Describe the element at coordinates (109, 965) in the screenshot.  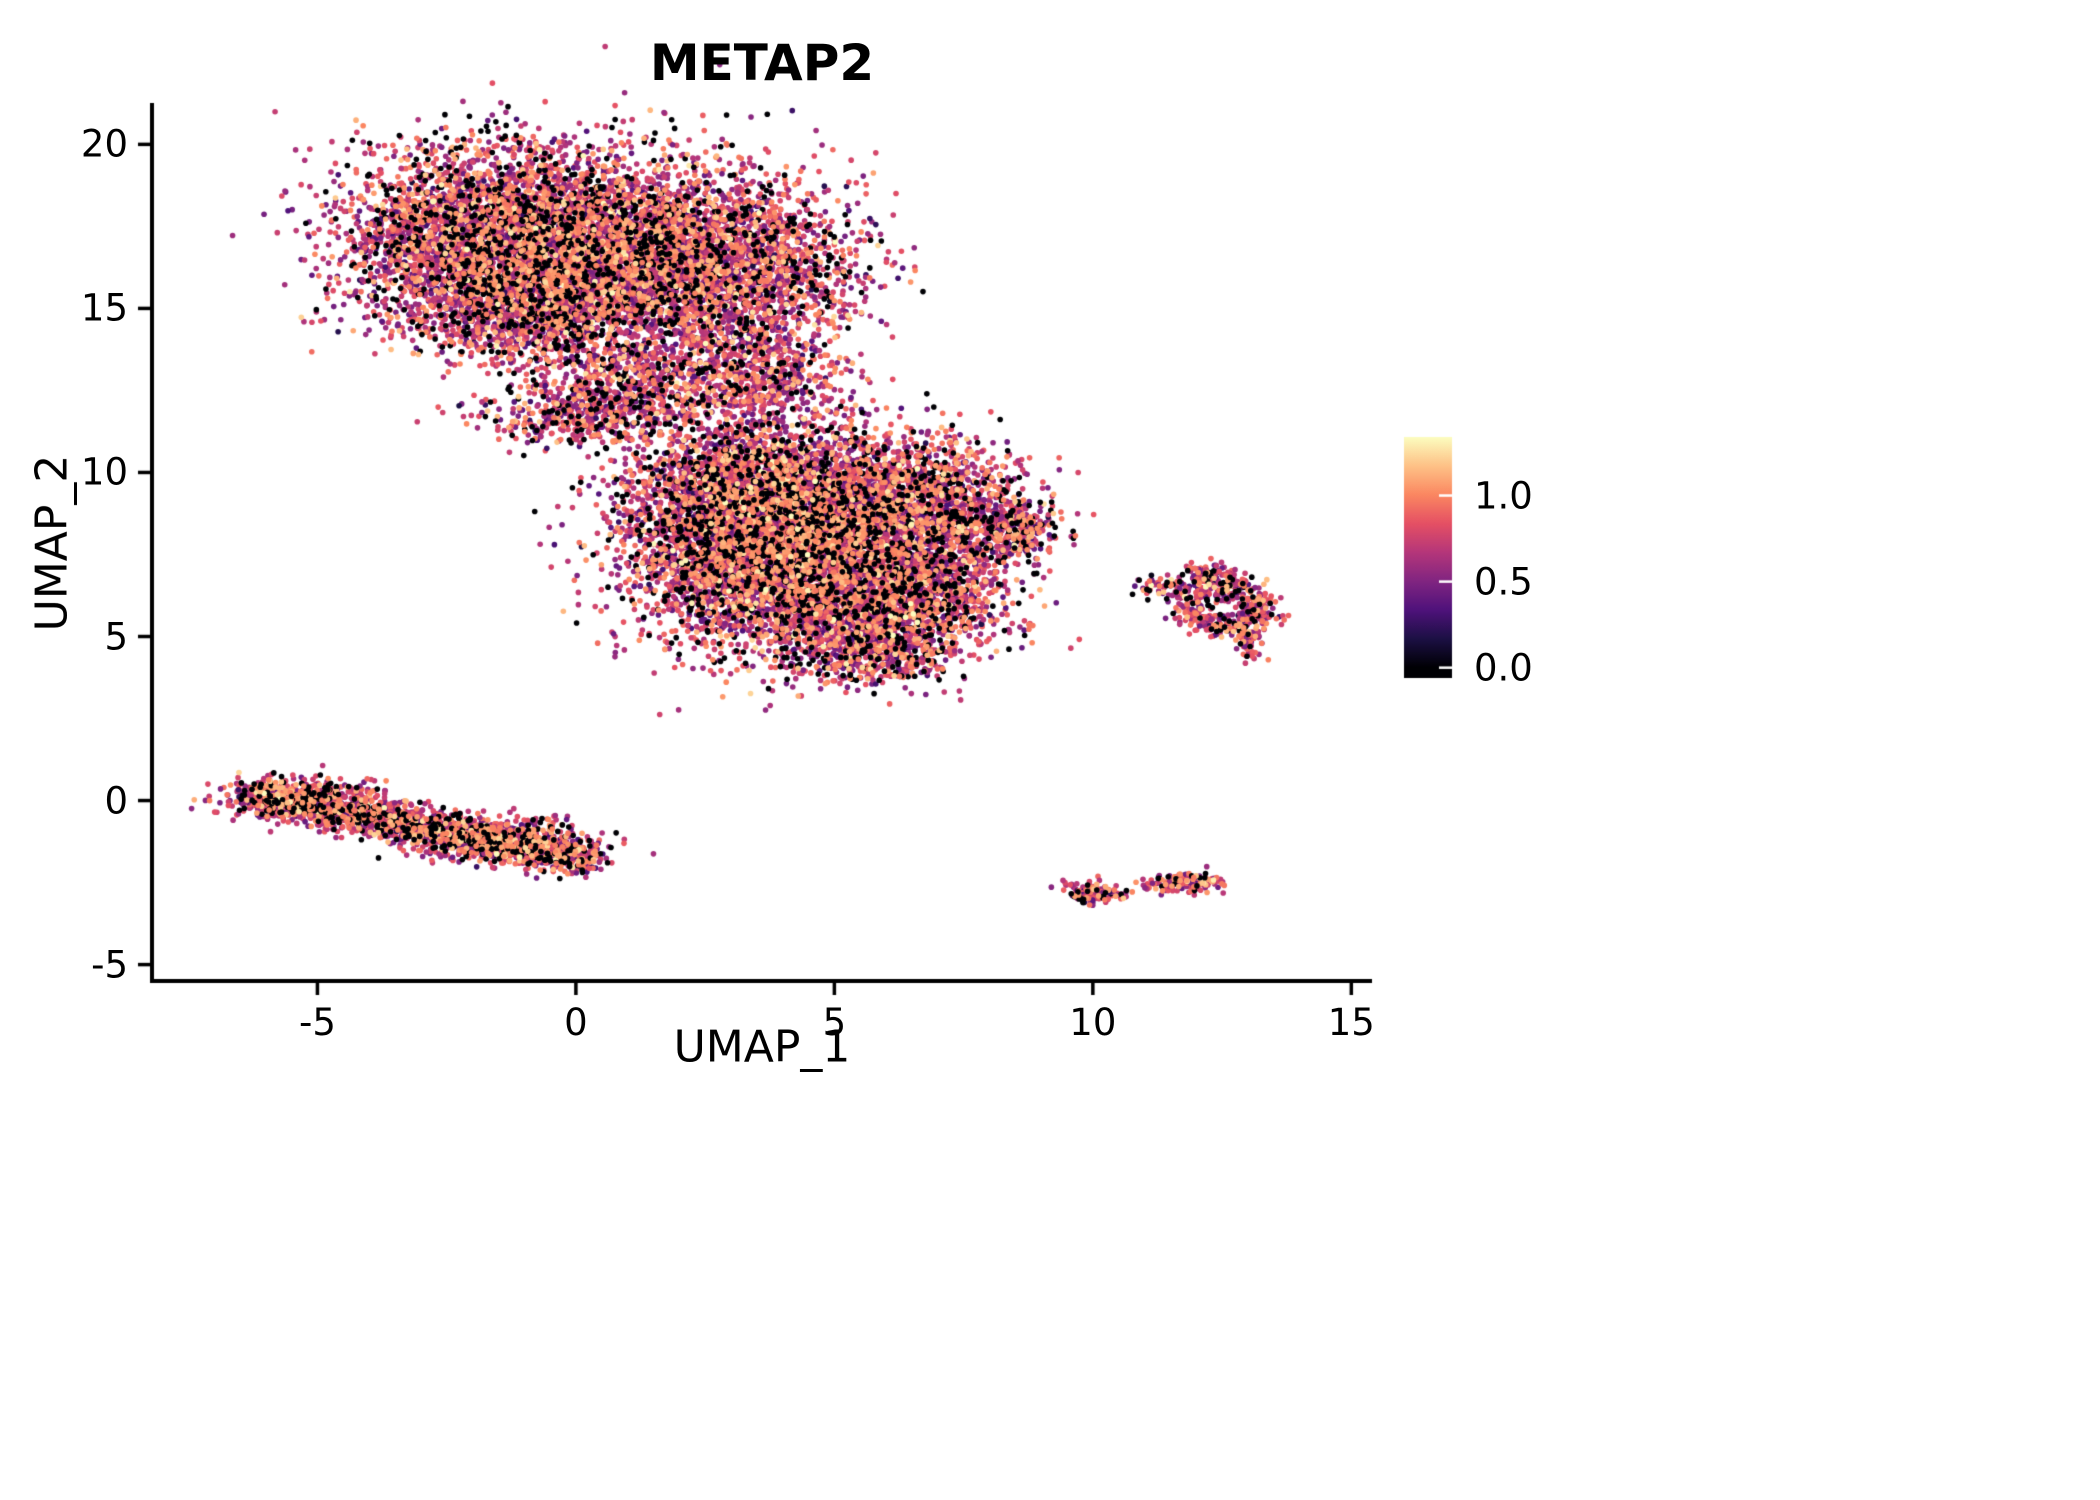
I see `y-tick-label: -5` at that location.